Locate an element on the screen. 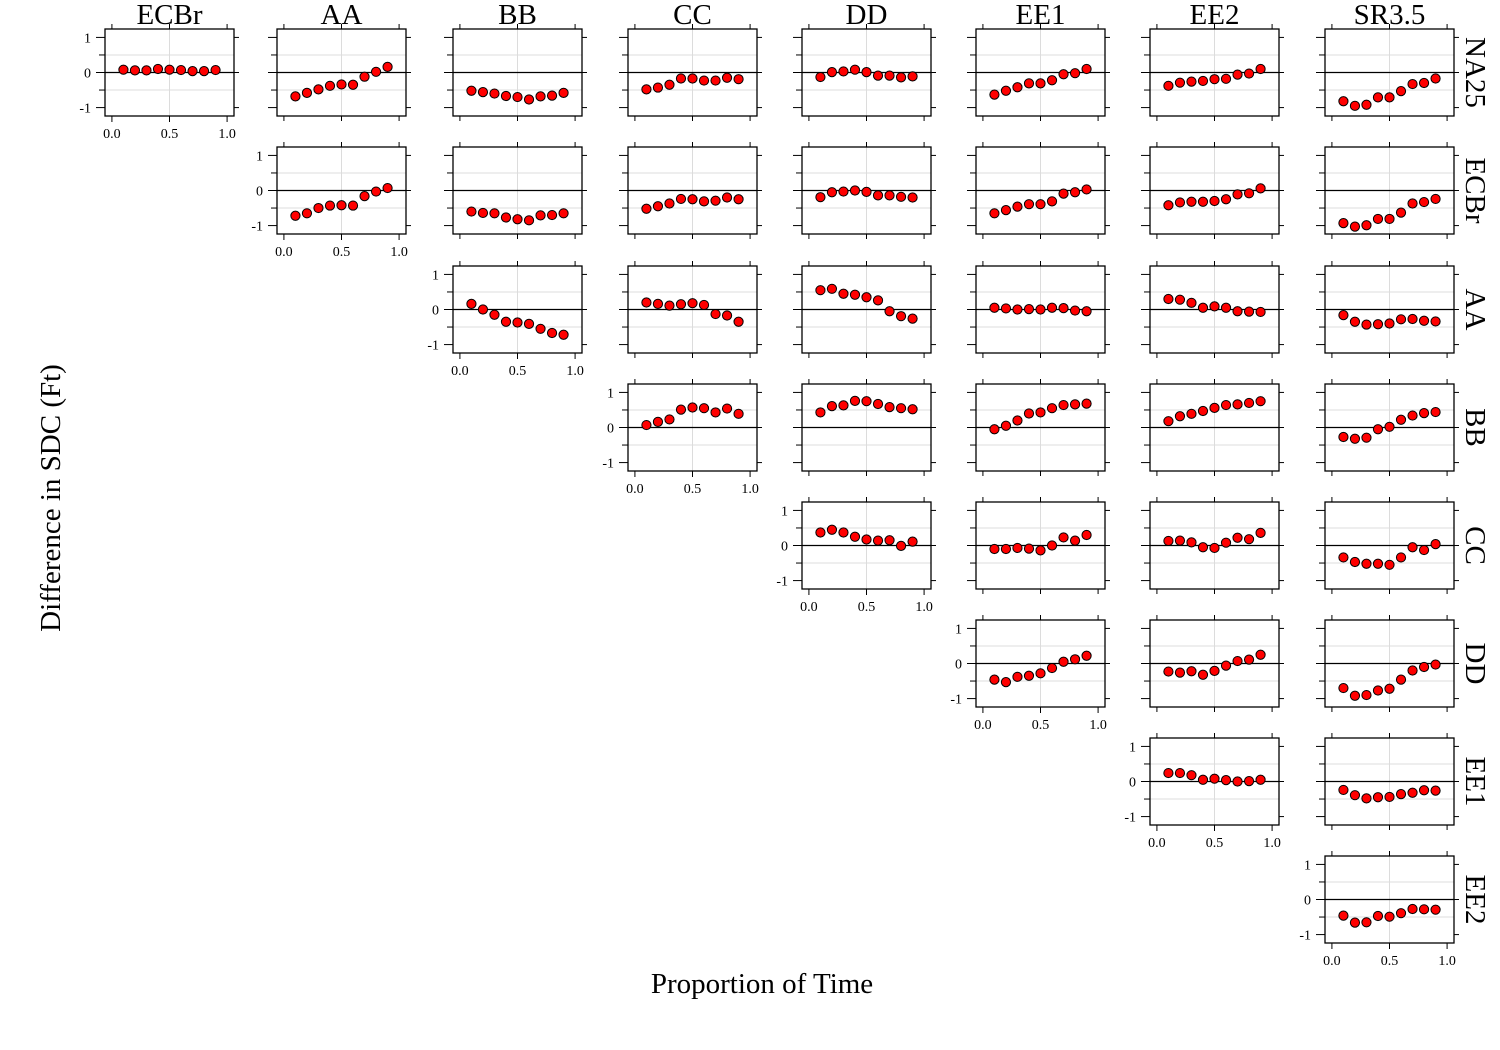 This screenshot has height=1050, width=1500. panel-aa-vs-ee2 is located at coordinates (1212, 309).